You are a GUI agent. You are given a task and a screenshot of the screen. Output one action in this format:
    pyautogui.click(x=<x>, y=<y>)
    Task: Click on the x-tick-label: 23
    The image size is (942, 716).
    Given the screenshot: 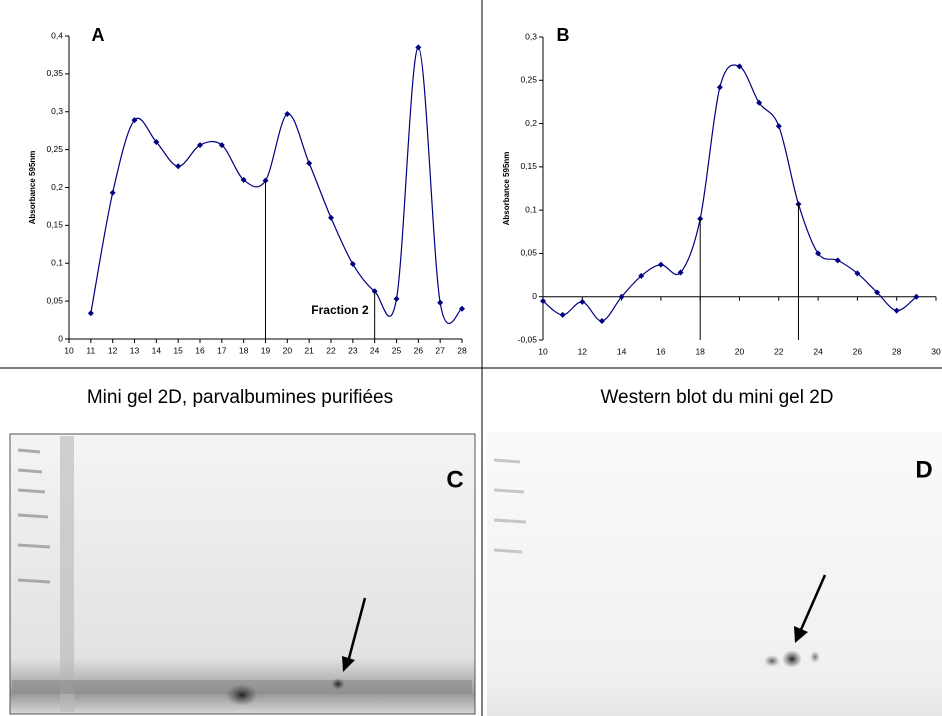 What is the action you would take?
    pyautogui.click(x=353, y=350)
    